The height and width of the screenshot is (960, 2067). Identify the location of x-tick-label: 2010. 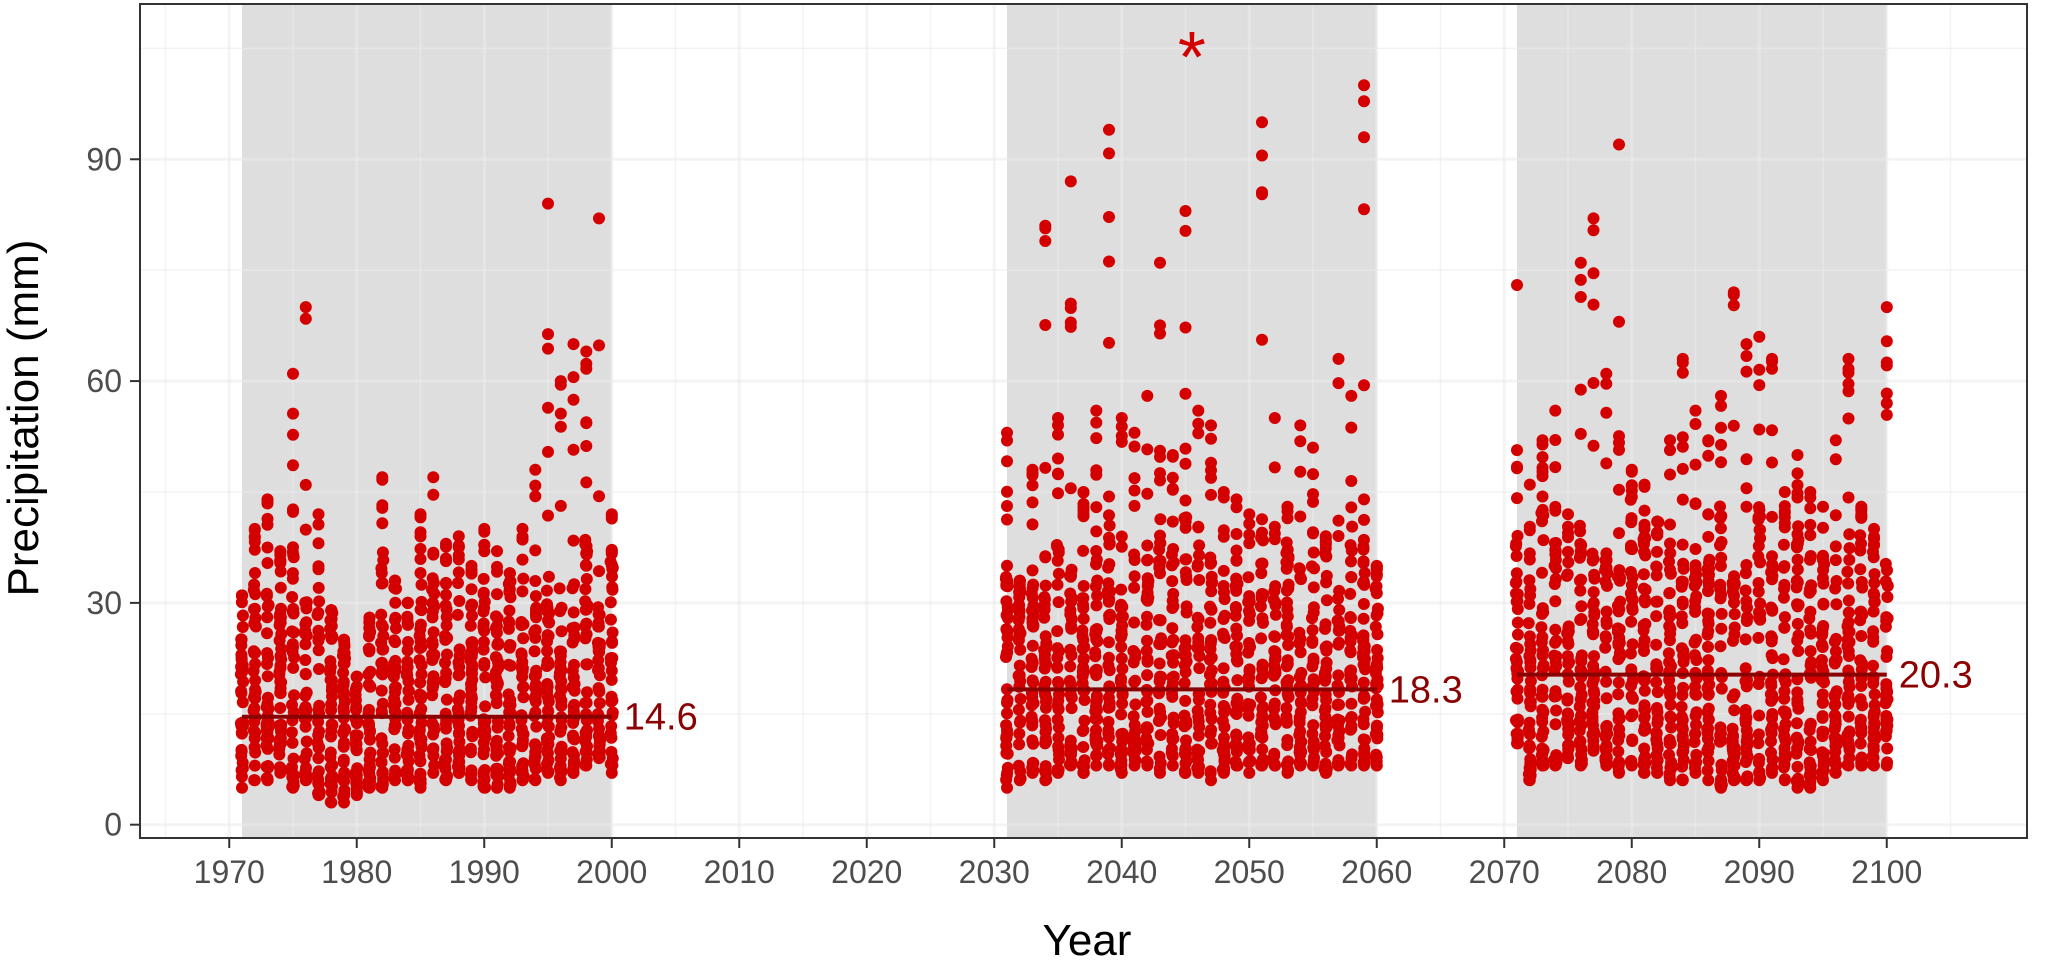
(739, 872).